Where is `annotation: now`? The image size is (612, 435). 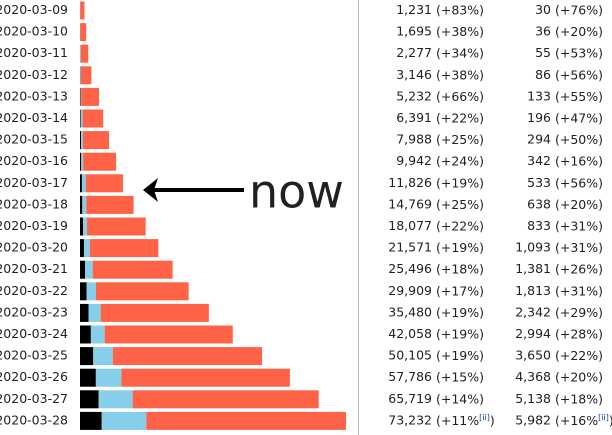 annotation: now is located at coordinates (296, 192).